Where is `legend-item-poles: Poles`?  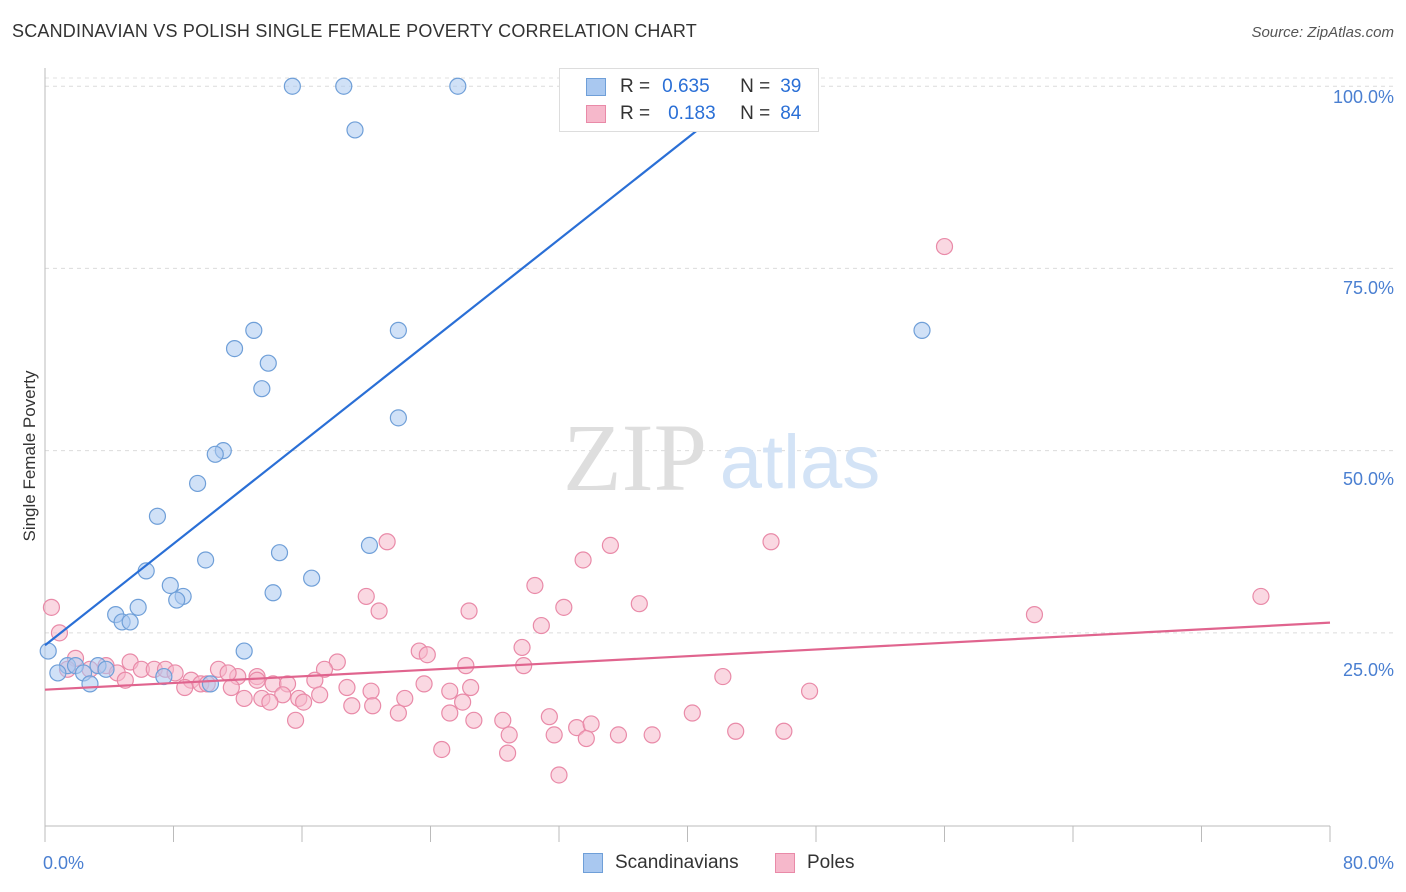 legend-item-poles: Poles is located at coordinates (815, 863).